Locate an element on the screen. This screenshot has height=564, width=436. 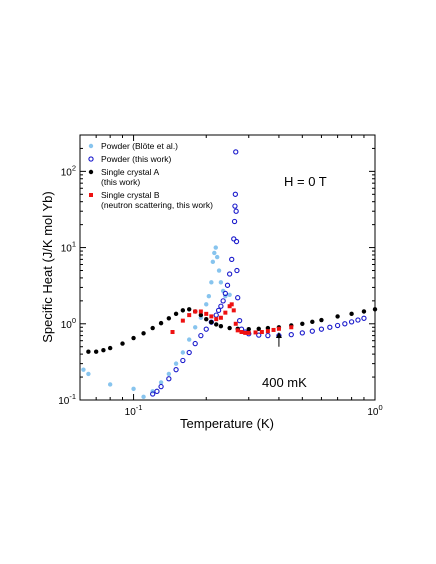
arrow-label: 400 mK is located at coordinates (284, 382).